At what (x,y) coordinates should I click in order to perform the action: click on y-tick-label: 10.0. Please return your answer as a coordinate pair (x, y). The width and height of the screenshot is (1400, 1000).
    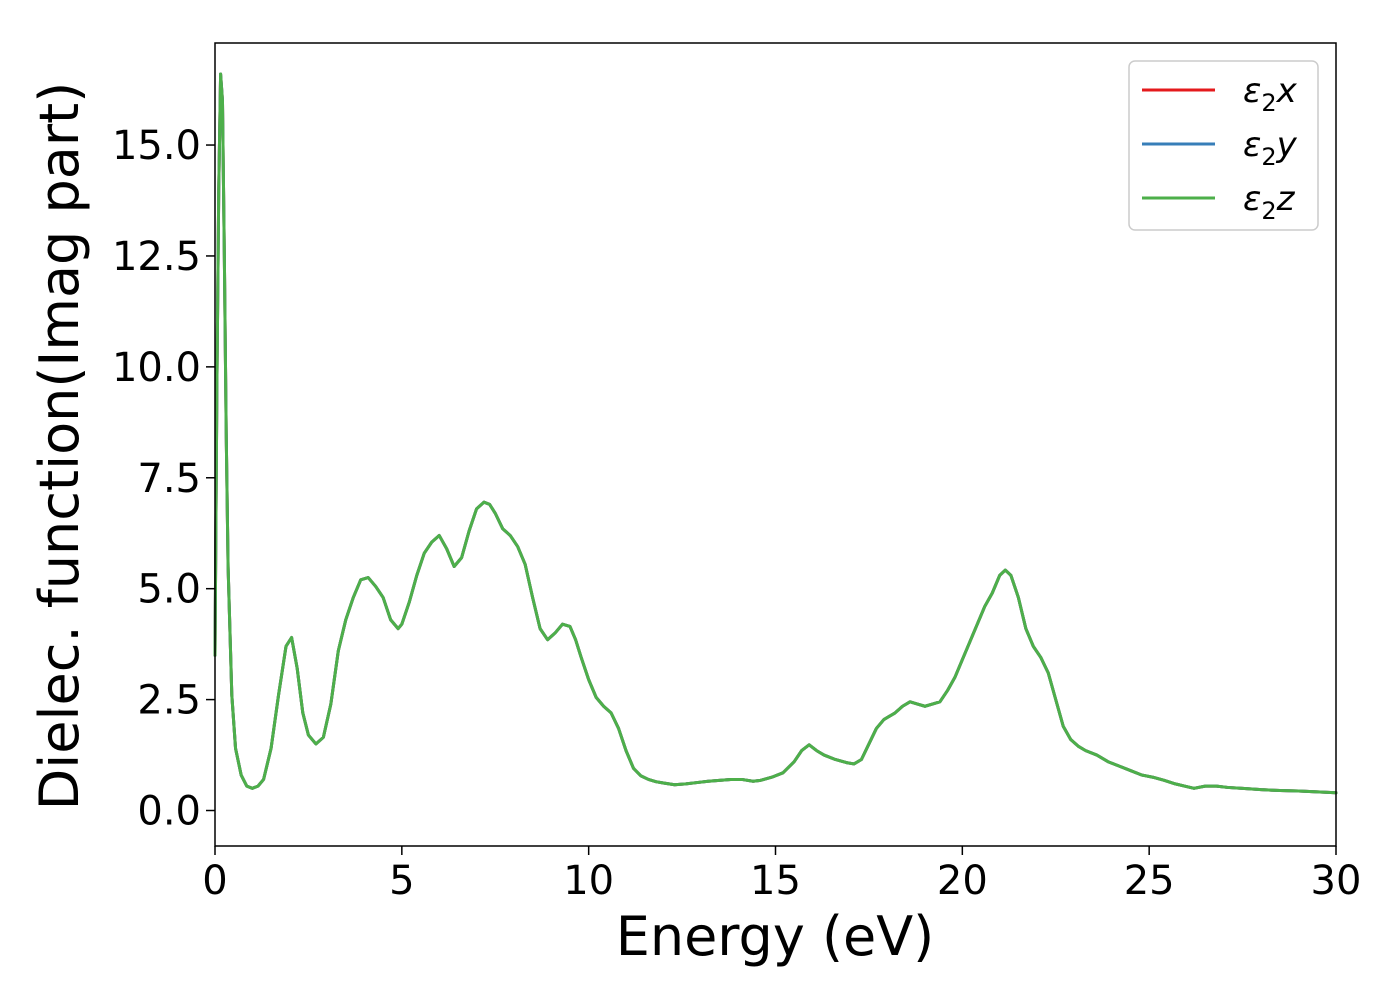
    Looking at the image, I should click on (156, 368).